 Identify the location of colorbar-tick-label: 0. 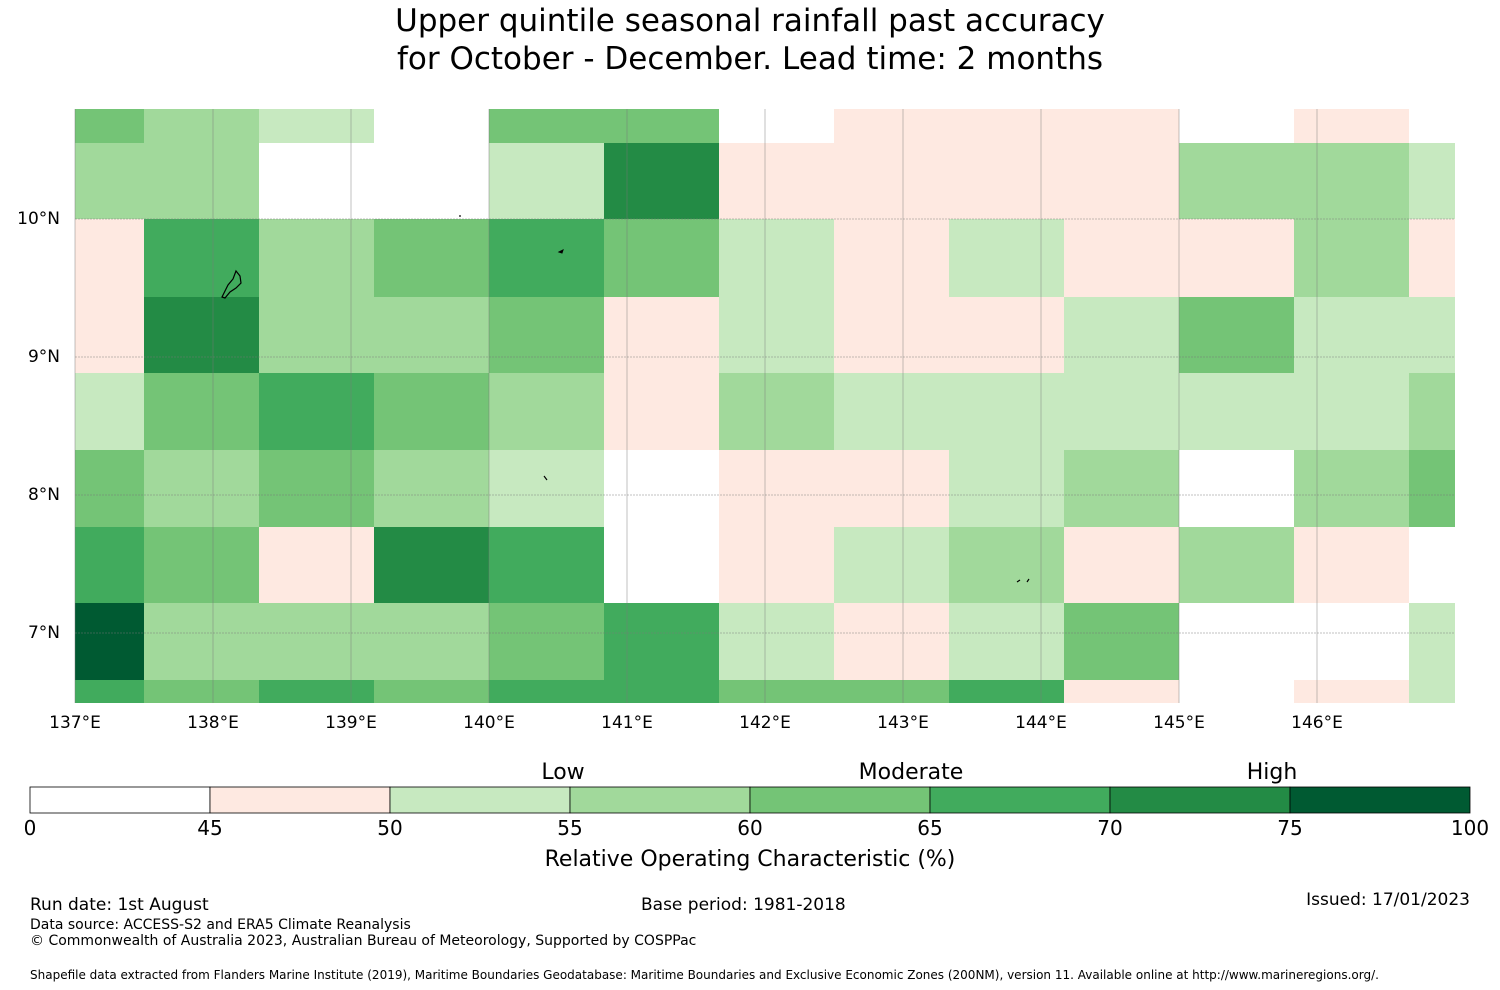
(30, 828).